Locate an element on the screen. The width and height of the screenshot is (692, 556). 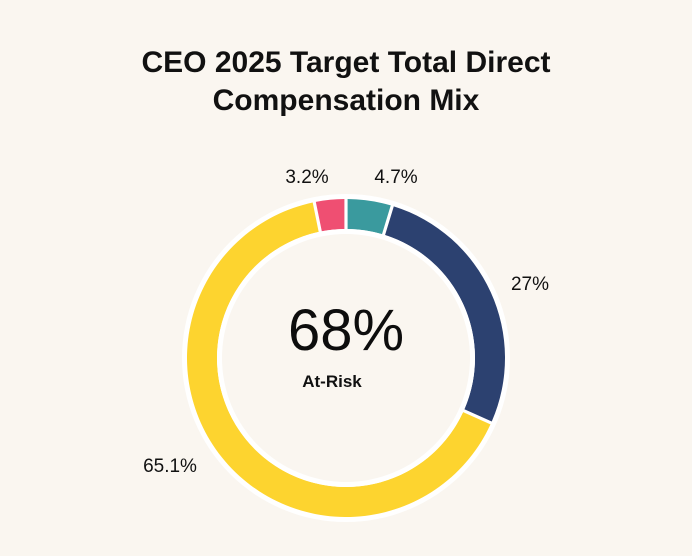
center-caption: At-Risk is located at coordinates (332, 381).